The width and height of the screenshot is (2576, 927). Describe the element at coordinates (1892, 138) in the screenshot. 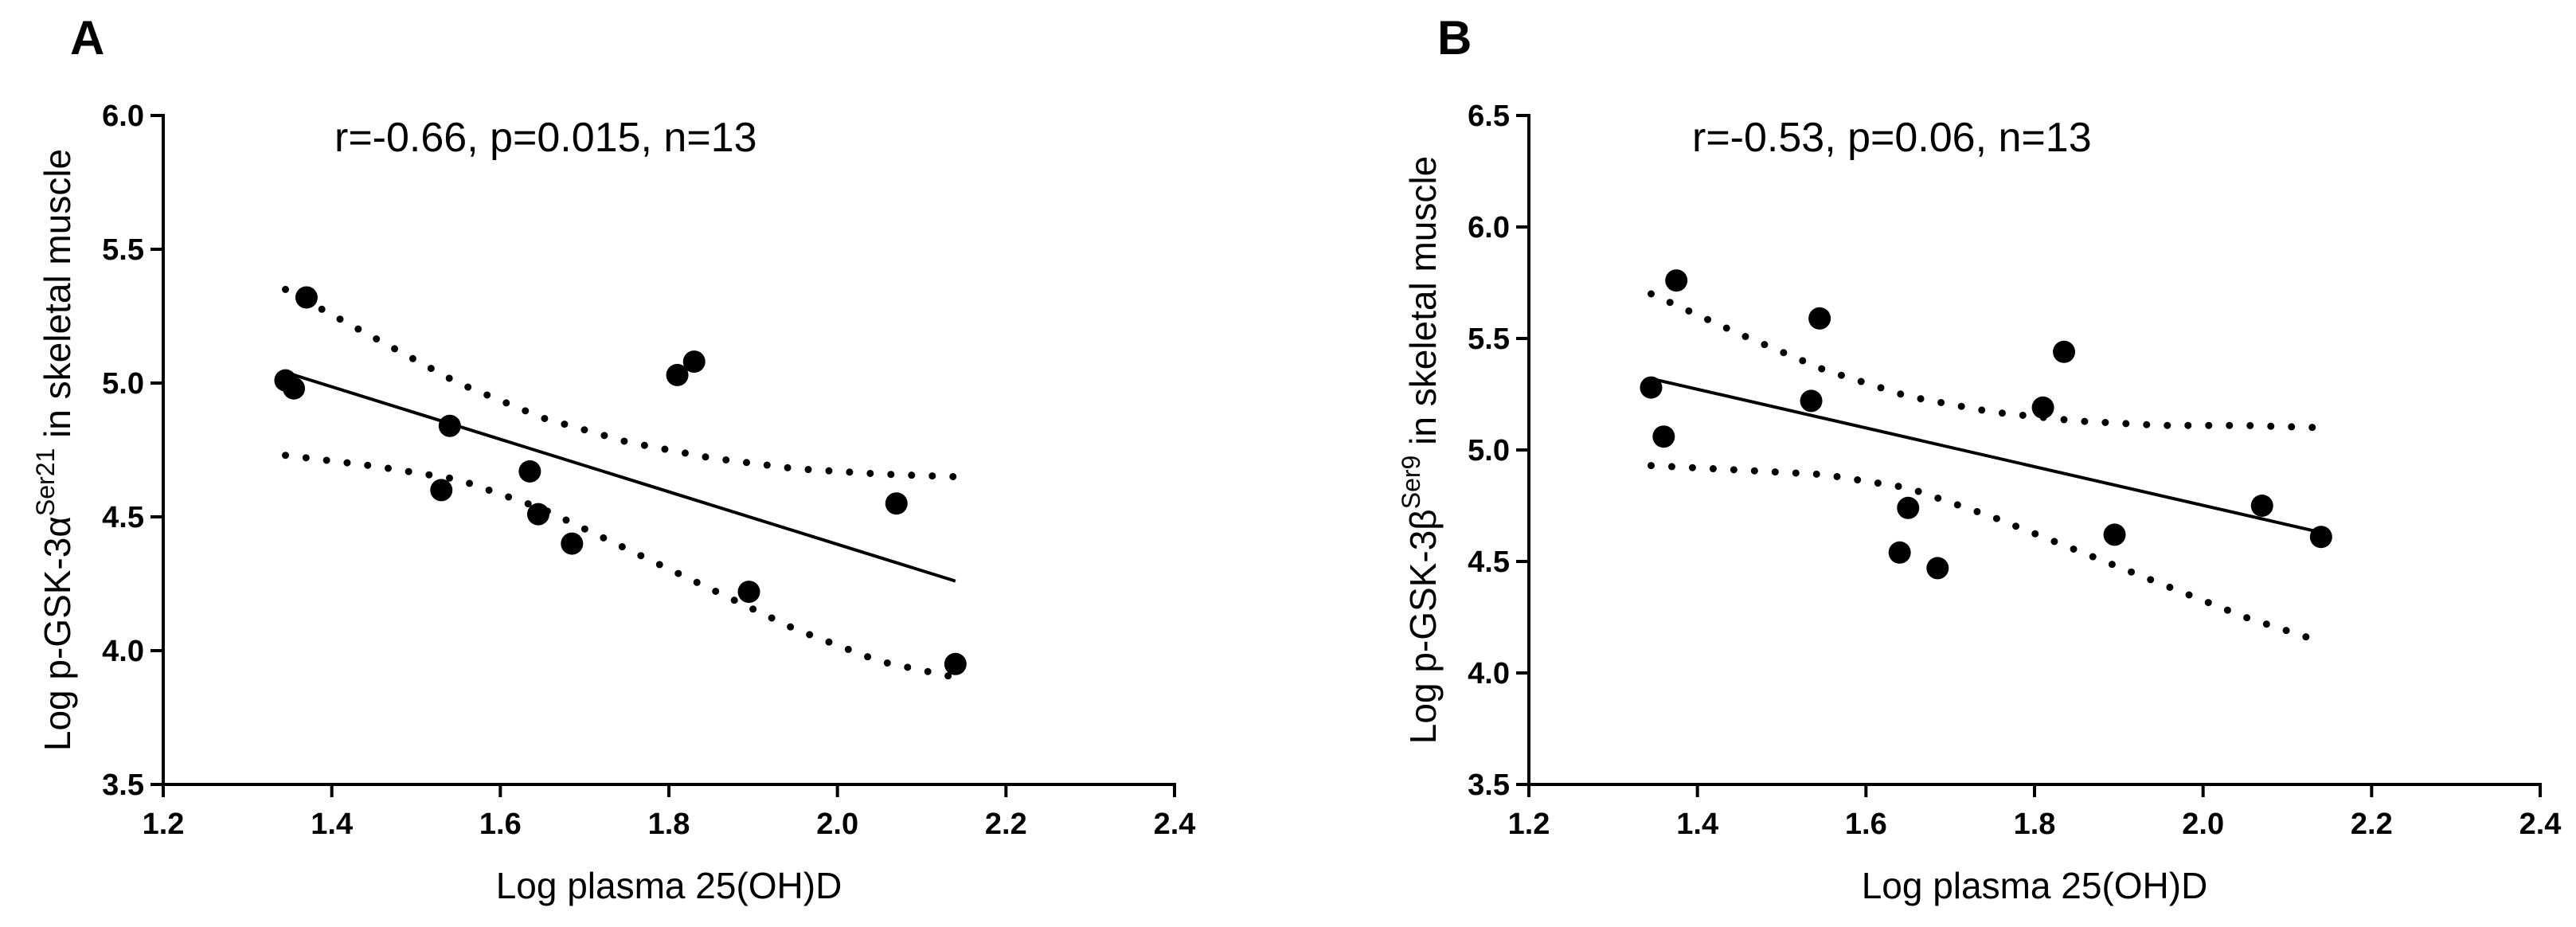

I see `stats-annotation: r=-0.53, p=0.06, n=13` at that location.